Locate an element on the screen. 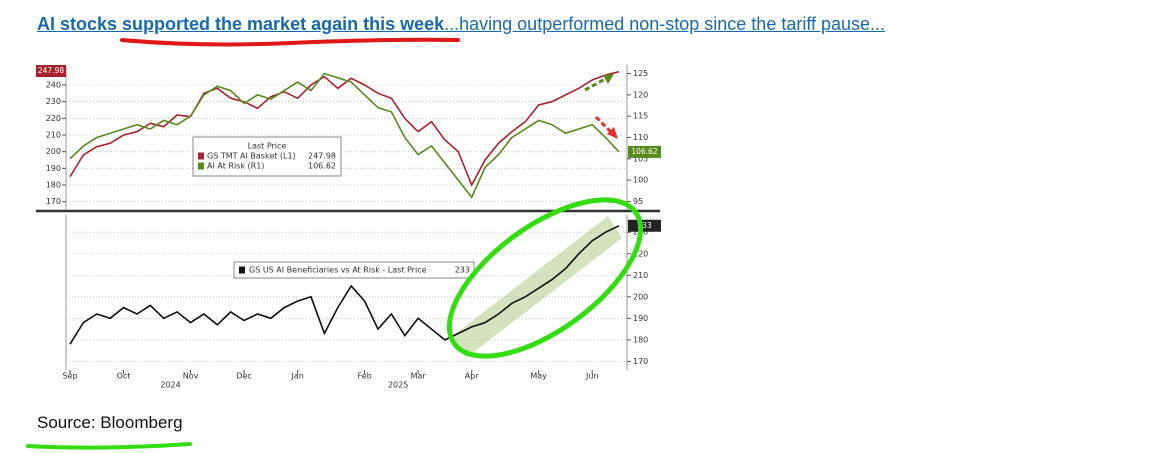  legend-label: AI At Risk (R1) is located at coordinates (235, 166).